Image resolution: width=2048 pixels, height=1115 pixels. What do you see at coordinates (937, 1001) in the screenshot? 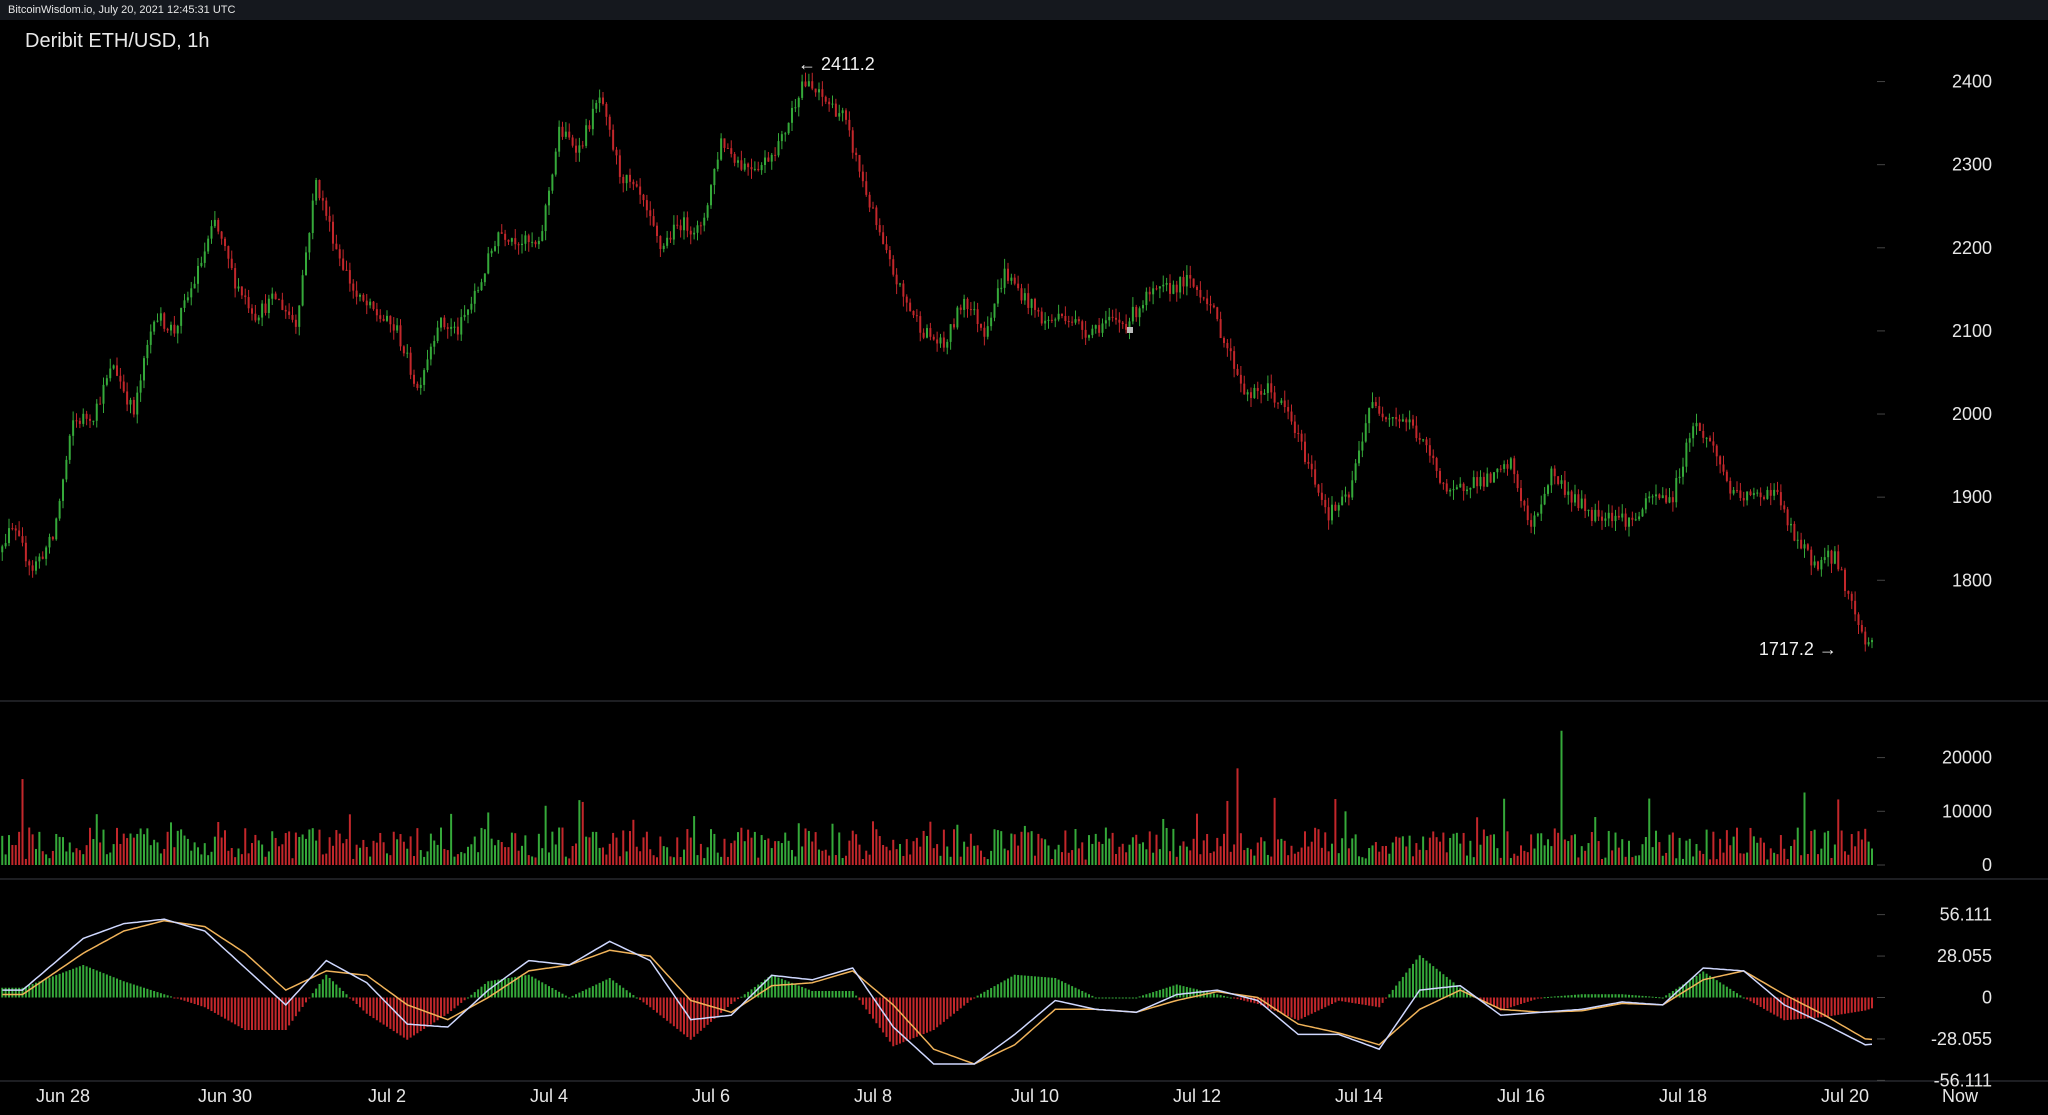
I see `macd-histogram` at bounding box center [937, 1001].